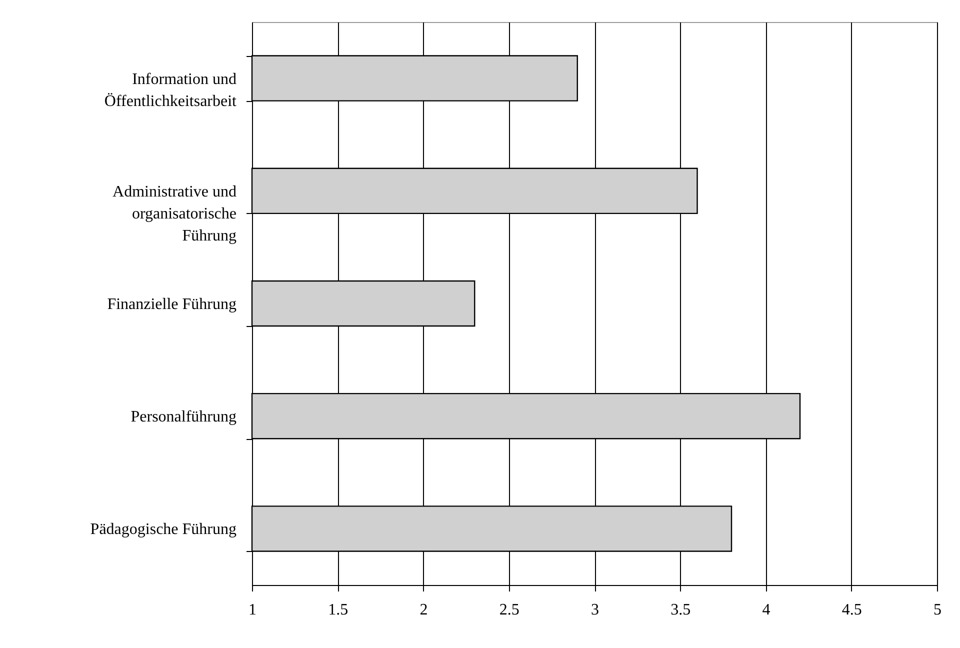 The image size is (960, 648). What do you see at coordinates (595, 610) in the screenshot?
I see `x-tick-label: 3` at bounding box center [595, 610].